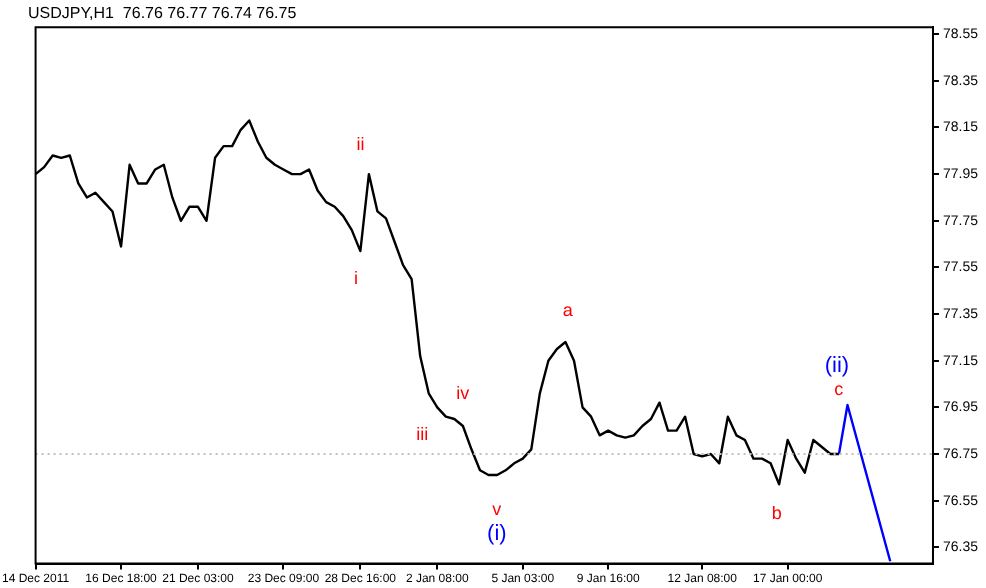 The width and height of the screenshot is (986, 588). I want to click on annotation: iv, so click(463, 392).